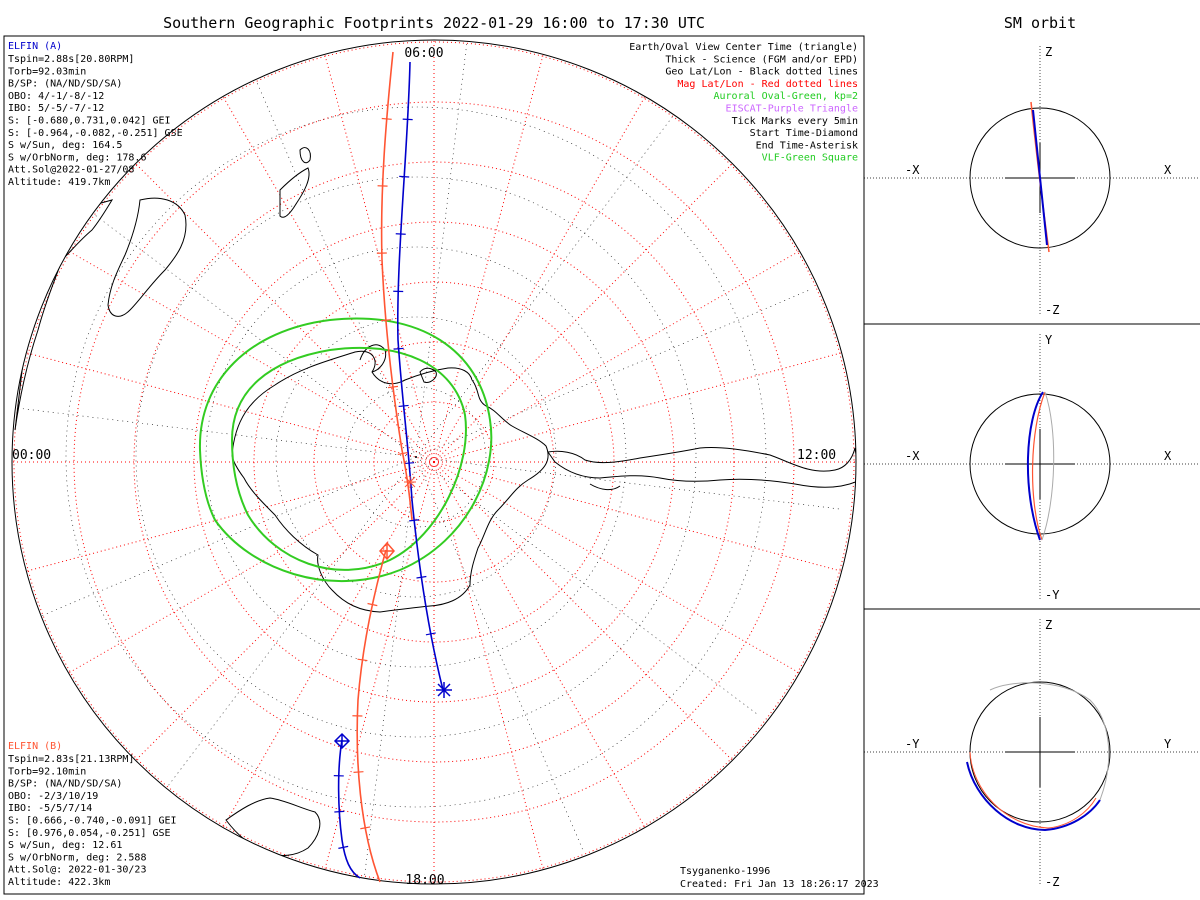  Describe the element at coordinates (795, 121) in the screenshot. I see `legend-entry: Tick Marks every 5min` at that location.